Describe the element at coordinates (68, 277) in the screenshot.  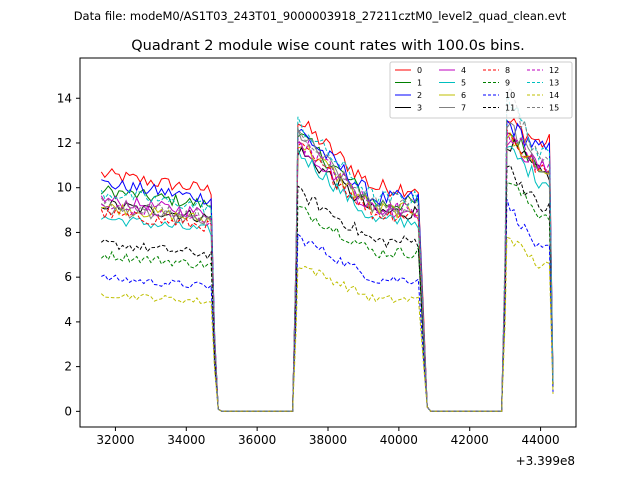
I see `y-tick-label: 6` at that location.